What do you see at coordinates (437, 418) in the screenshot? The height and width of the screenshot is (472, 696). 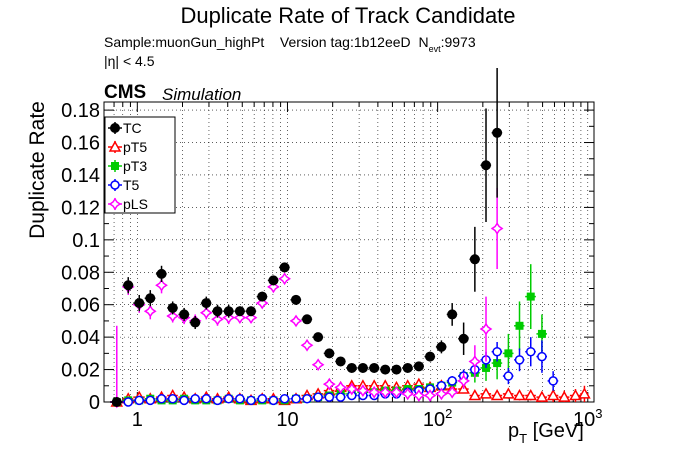 I see `x-tick-label: 10²` at bounding box center [437, 418].